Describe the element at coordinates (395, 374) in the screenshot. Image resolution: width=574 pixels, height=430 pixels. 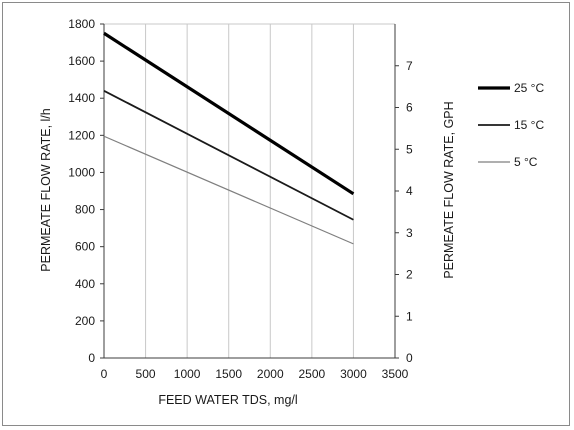
I see `x-tick-label-7: 3500` at that location.